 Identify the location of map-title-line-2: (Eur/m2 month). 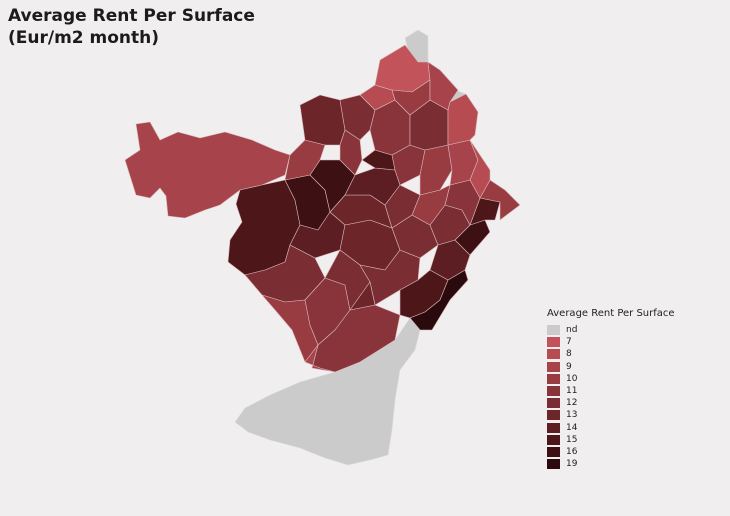
(84, 38).